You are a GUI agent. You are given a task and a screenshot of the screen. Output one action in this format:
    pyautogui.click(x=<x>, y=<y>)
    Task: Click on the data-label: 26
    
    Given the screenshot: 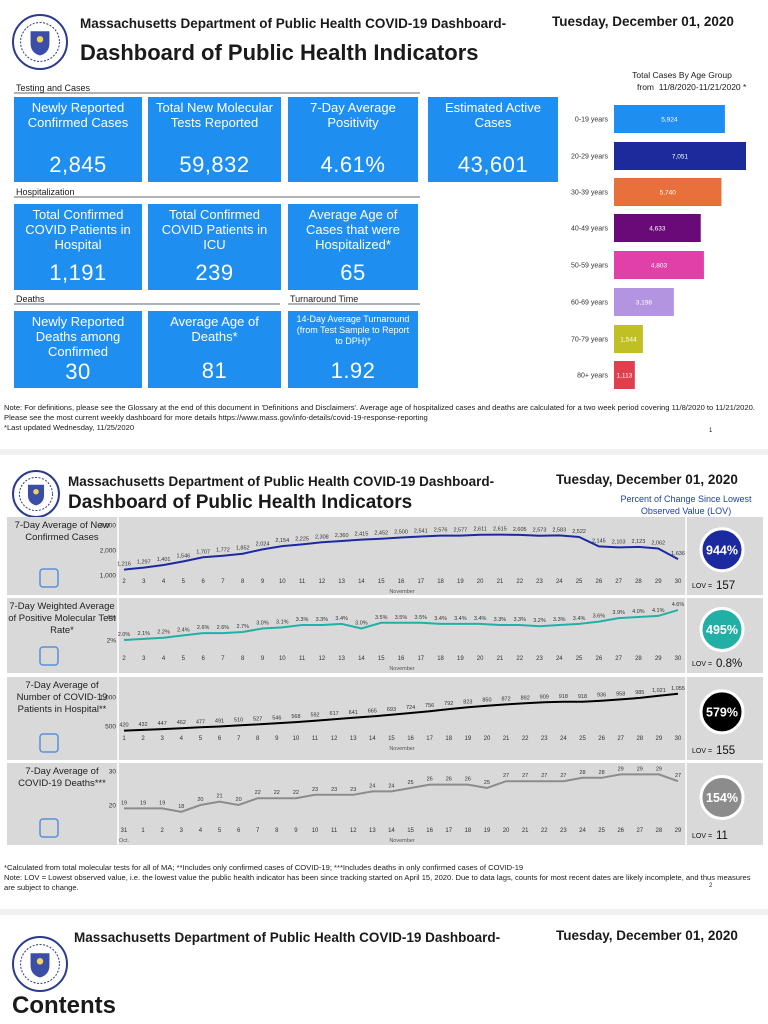 What is the action you would take?
    pyautogui.click(x=468, y=780)
    